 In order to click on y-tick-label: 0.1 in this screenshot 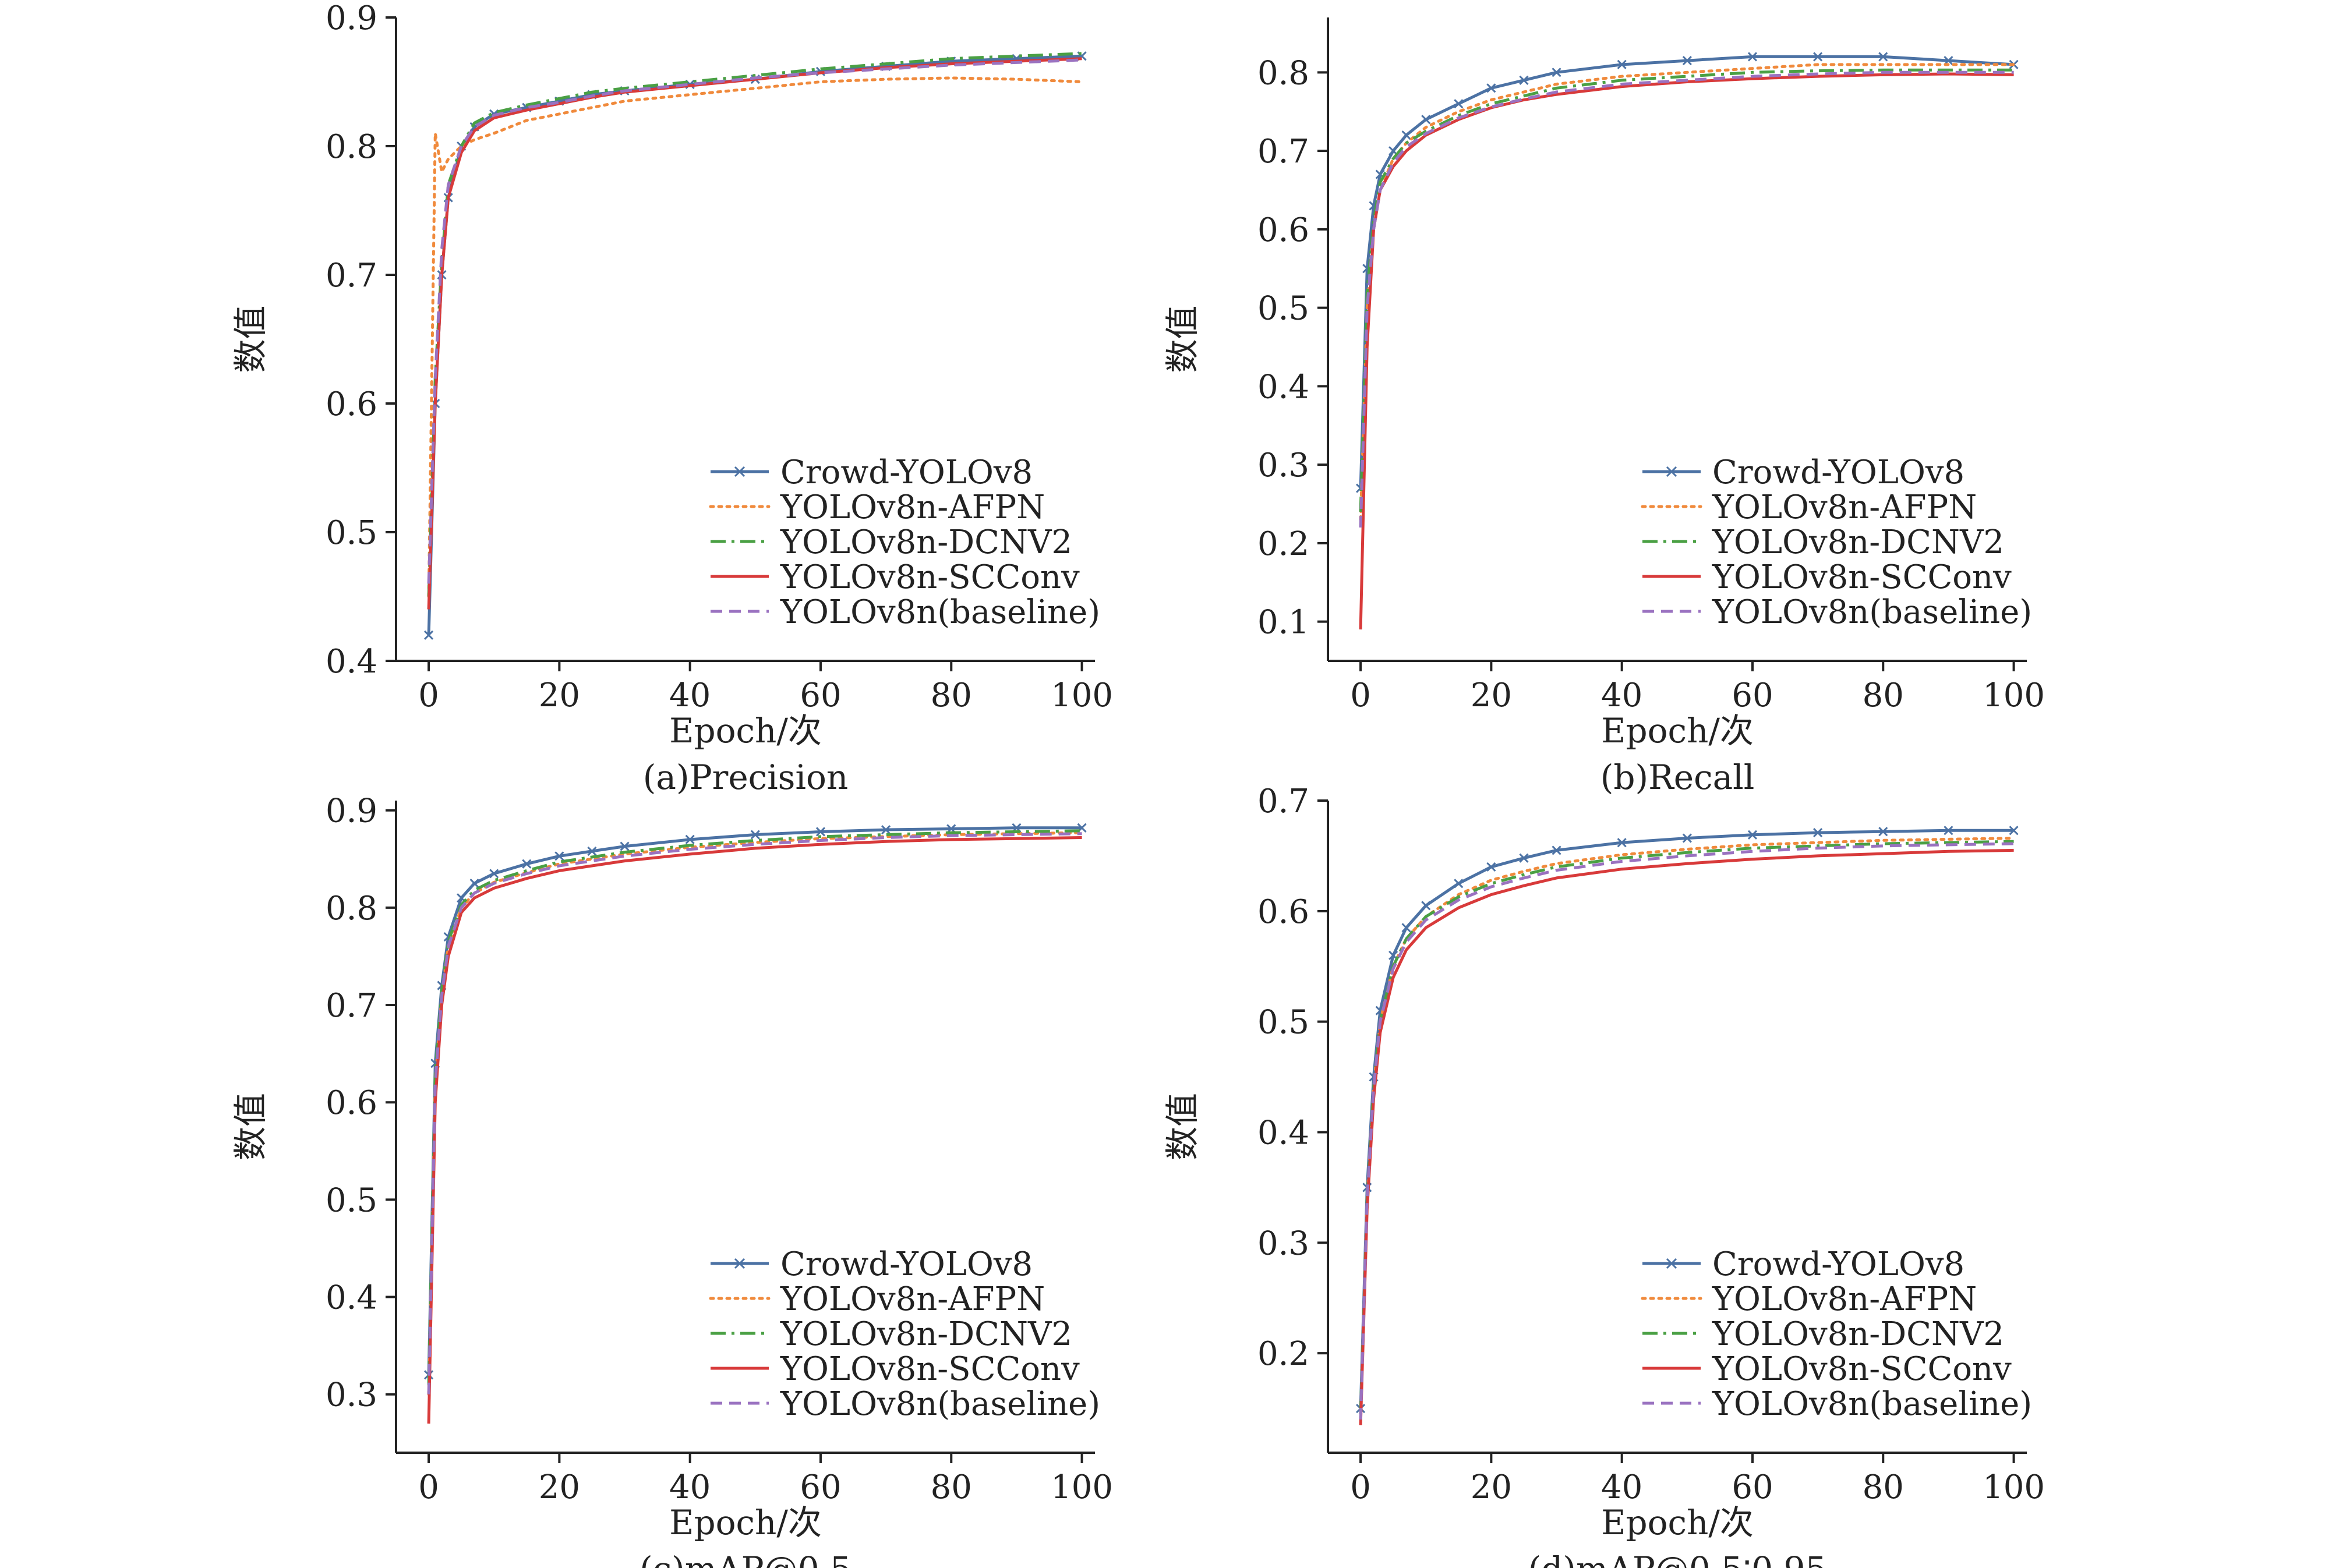, I will do `click(1283, 623)`.